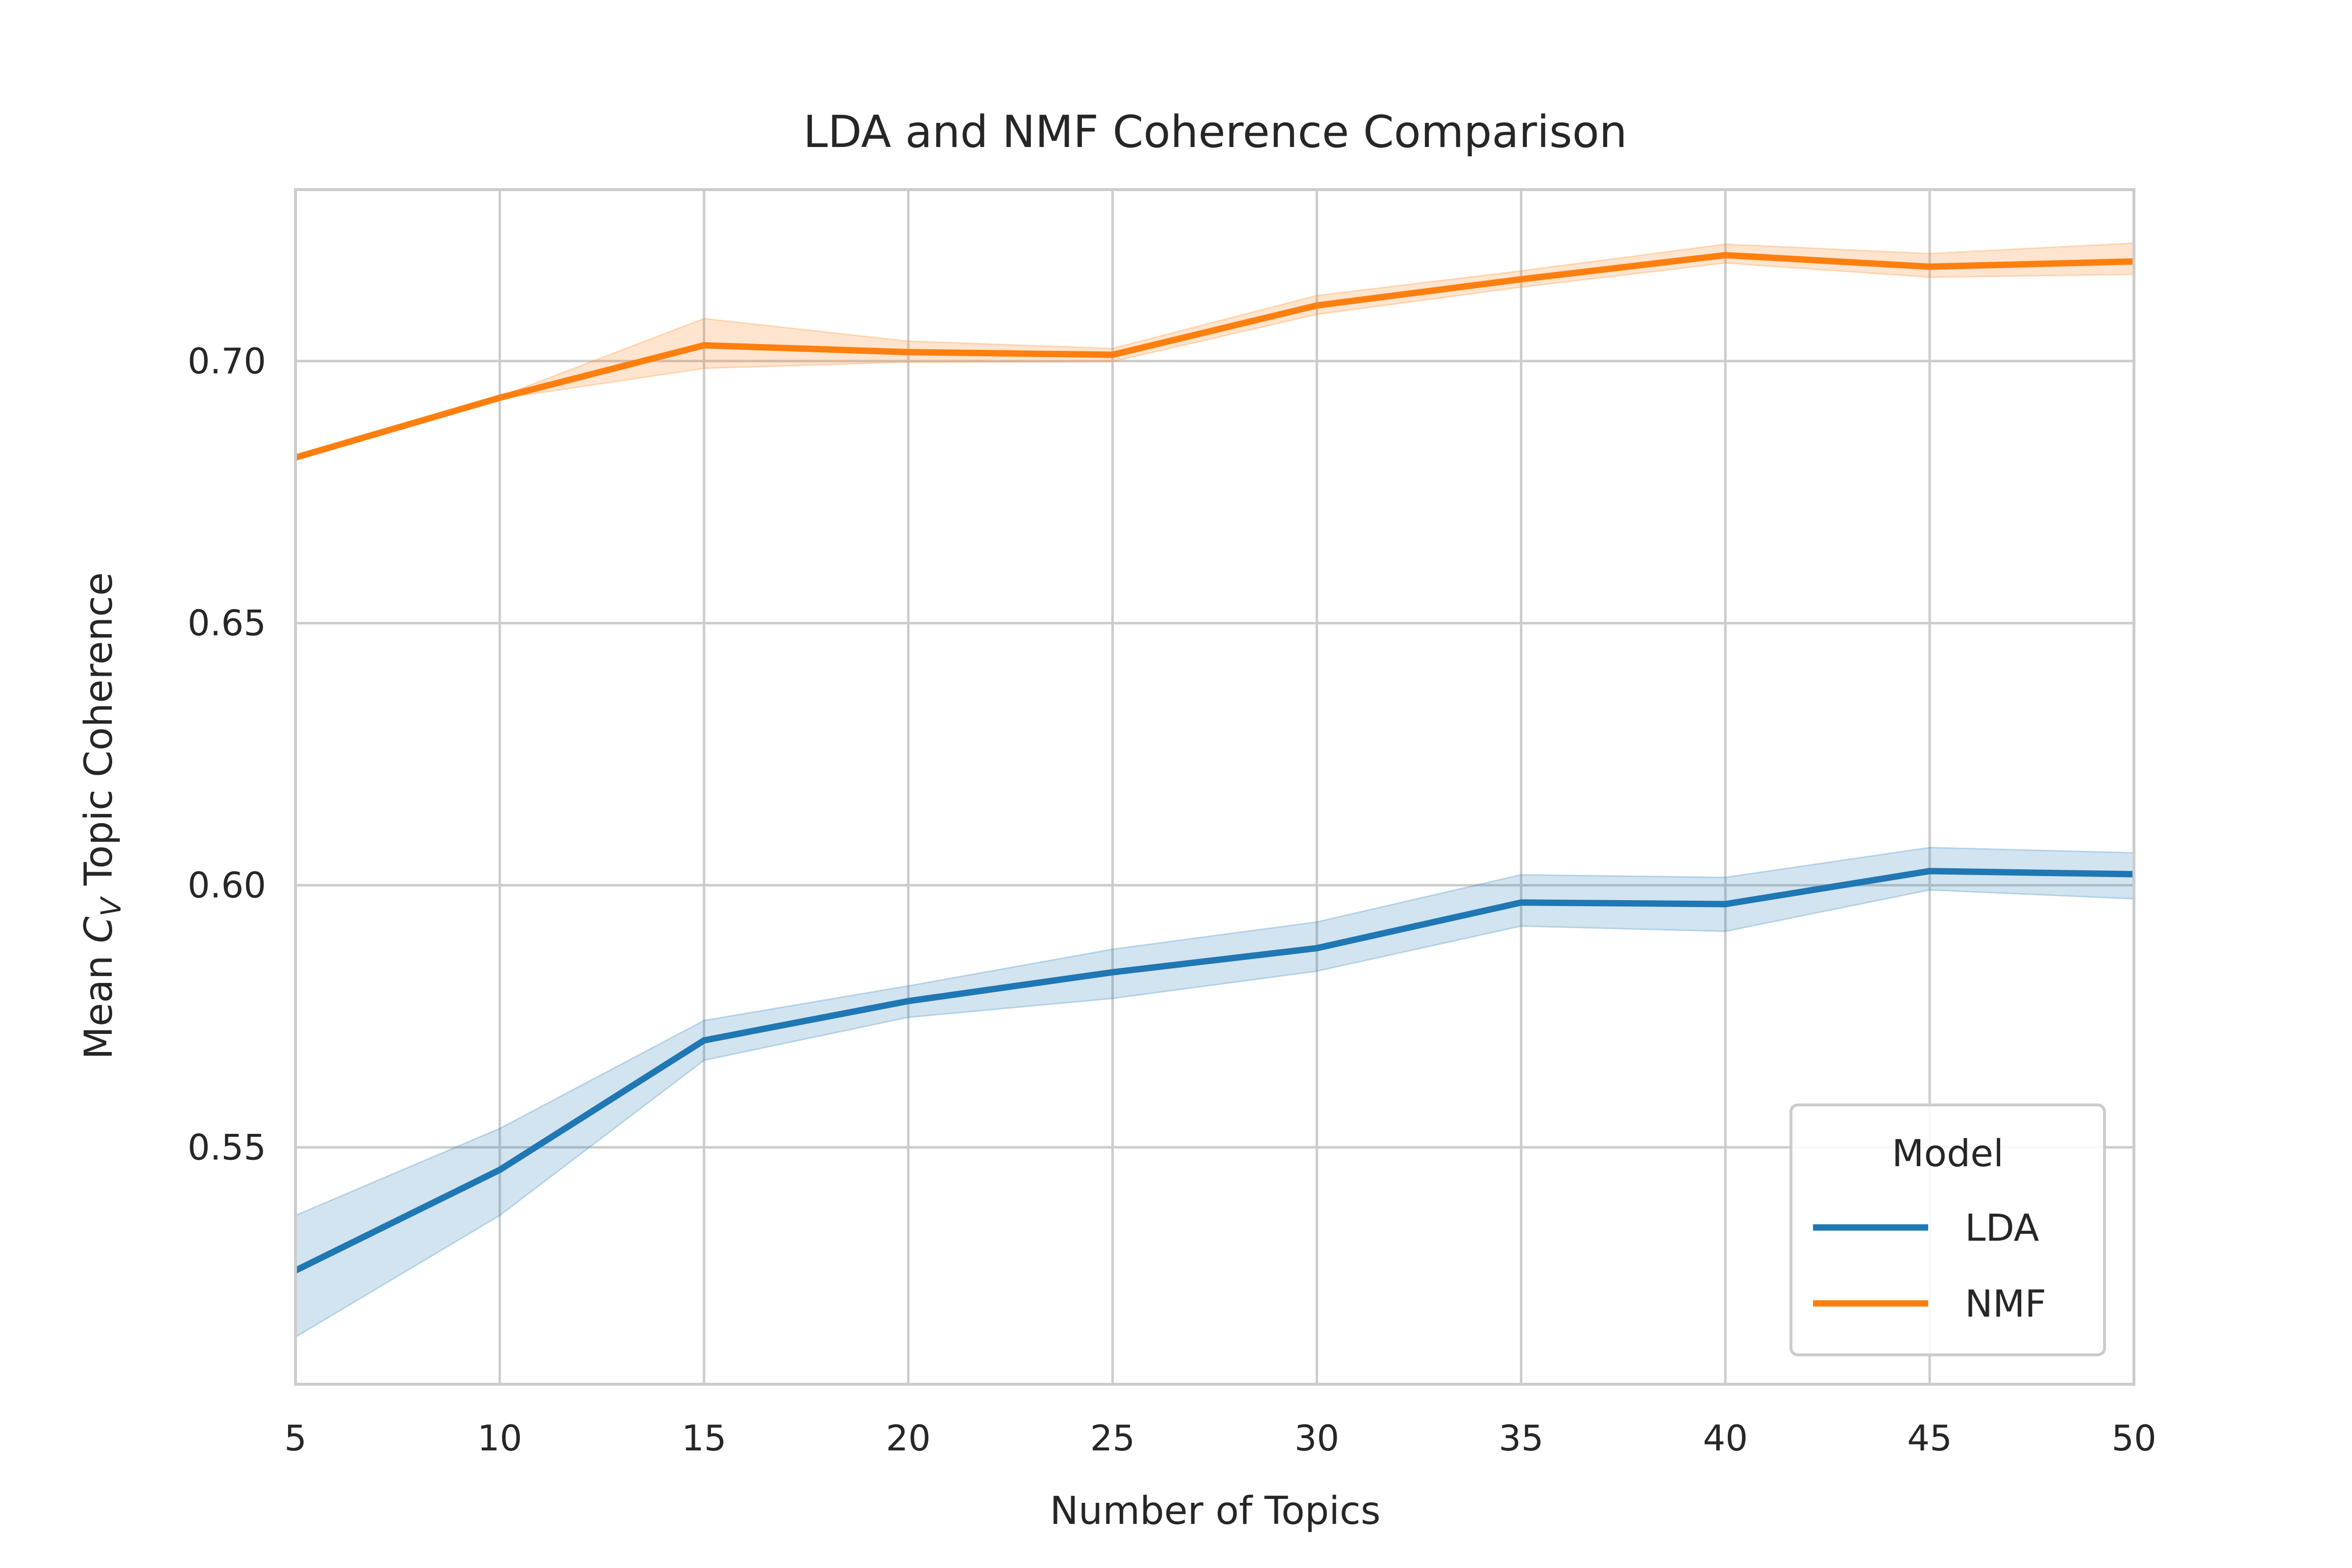  I want to click on x-tick-label: 30, so click(1317, 1438).